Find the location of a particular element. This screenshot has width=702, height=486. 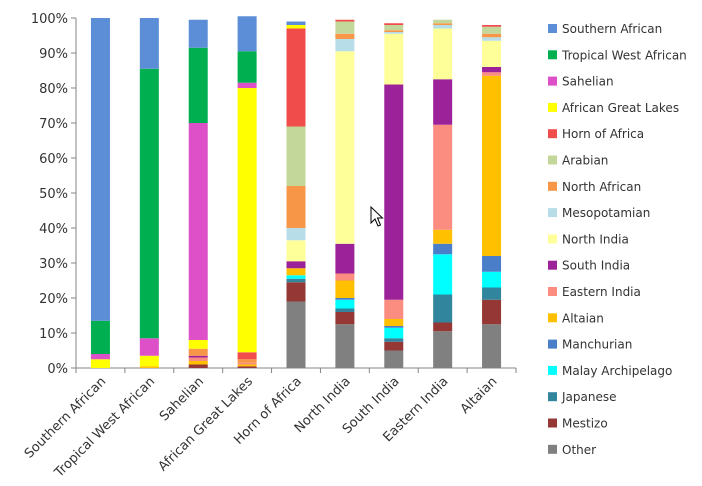

y-tick-label: 0% is located at coordinates (57, 369).